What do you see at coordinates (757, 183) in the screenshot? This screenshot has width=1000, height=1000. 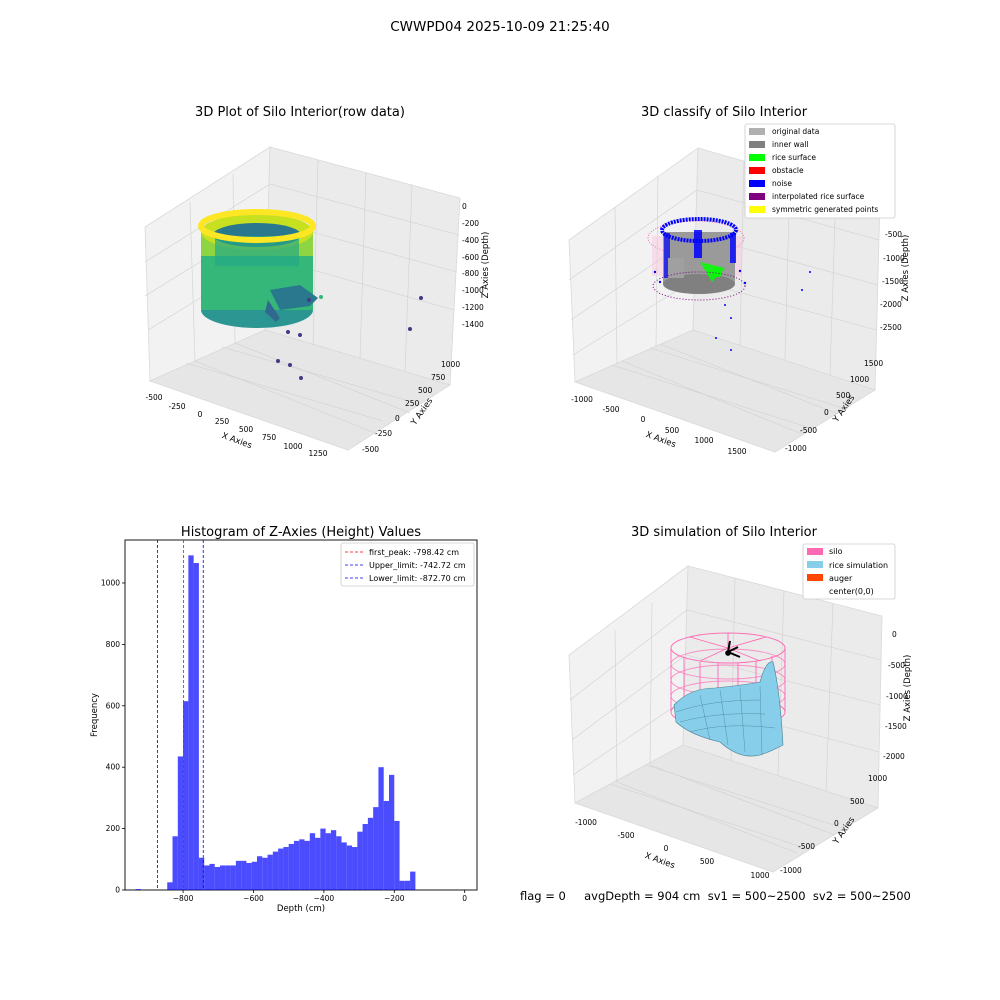 I see `legend-swatch-noise` at bounding box center [757, 183].